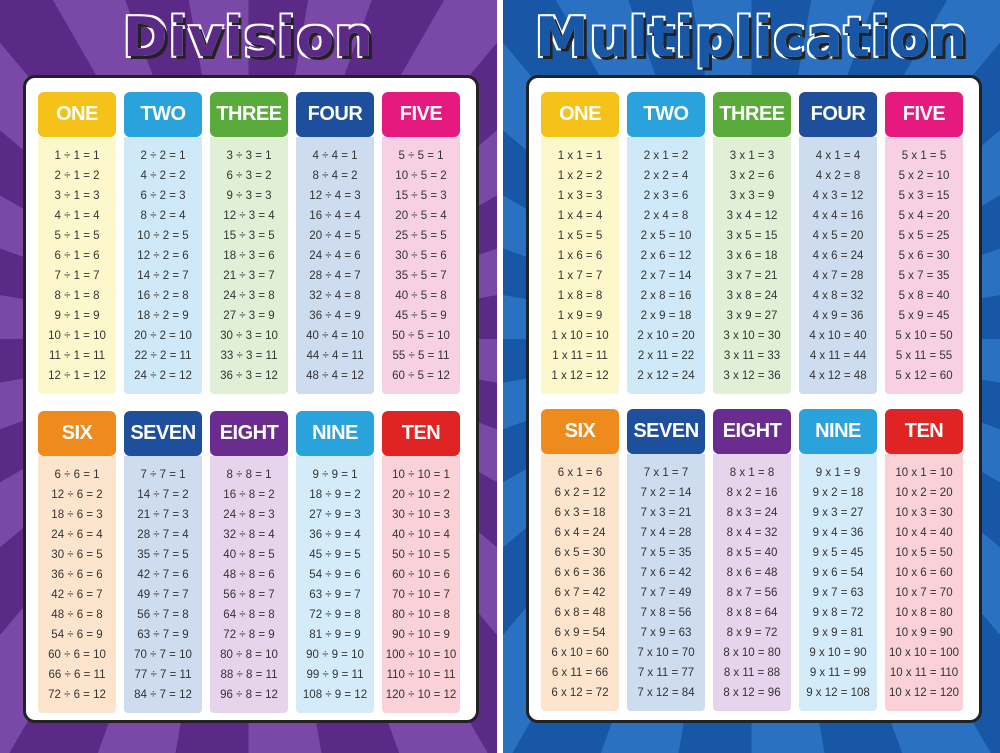 This screenshot has height=753, width=1000. What do you see at coordinates (163, 356) in the screenshot?
I see `equation: 22 ÷ 2 = 11` at bounding box center [163, 356].